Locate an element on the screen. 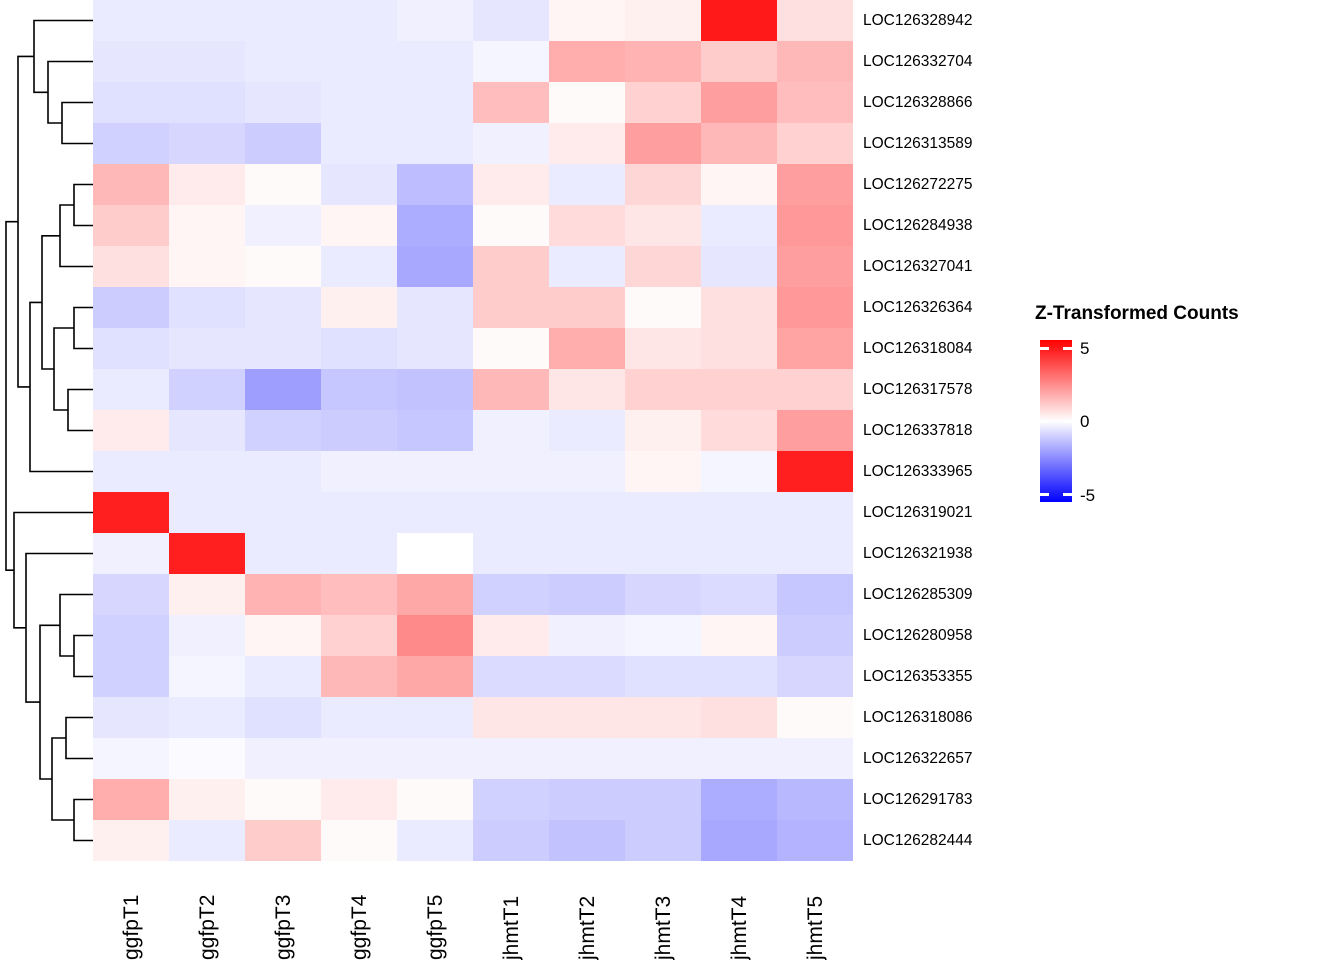 This screenshot has width=1344, height=960. legend-title: Z-Transformed Counts is located at coordinates (1137, 313).